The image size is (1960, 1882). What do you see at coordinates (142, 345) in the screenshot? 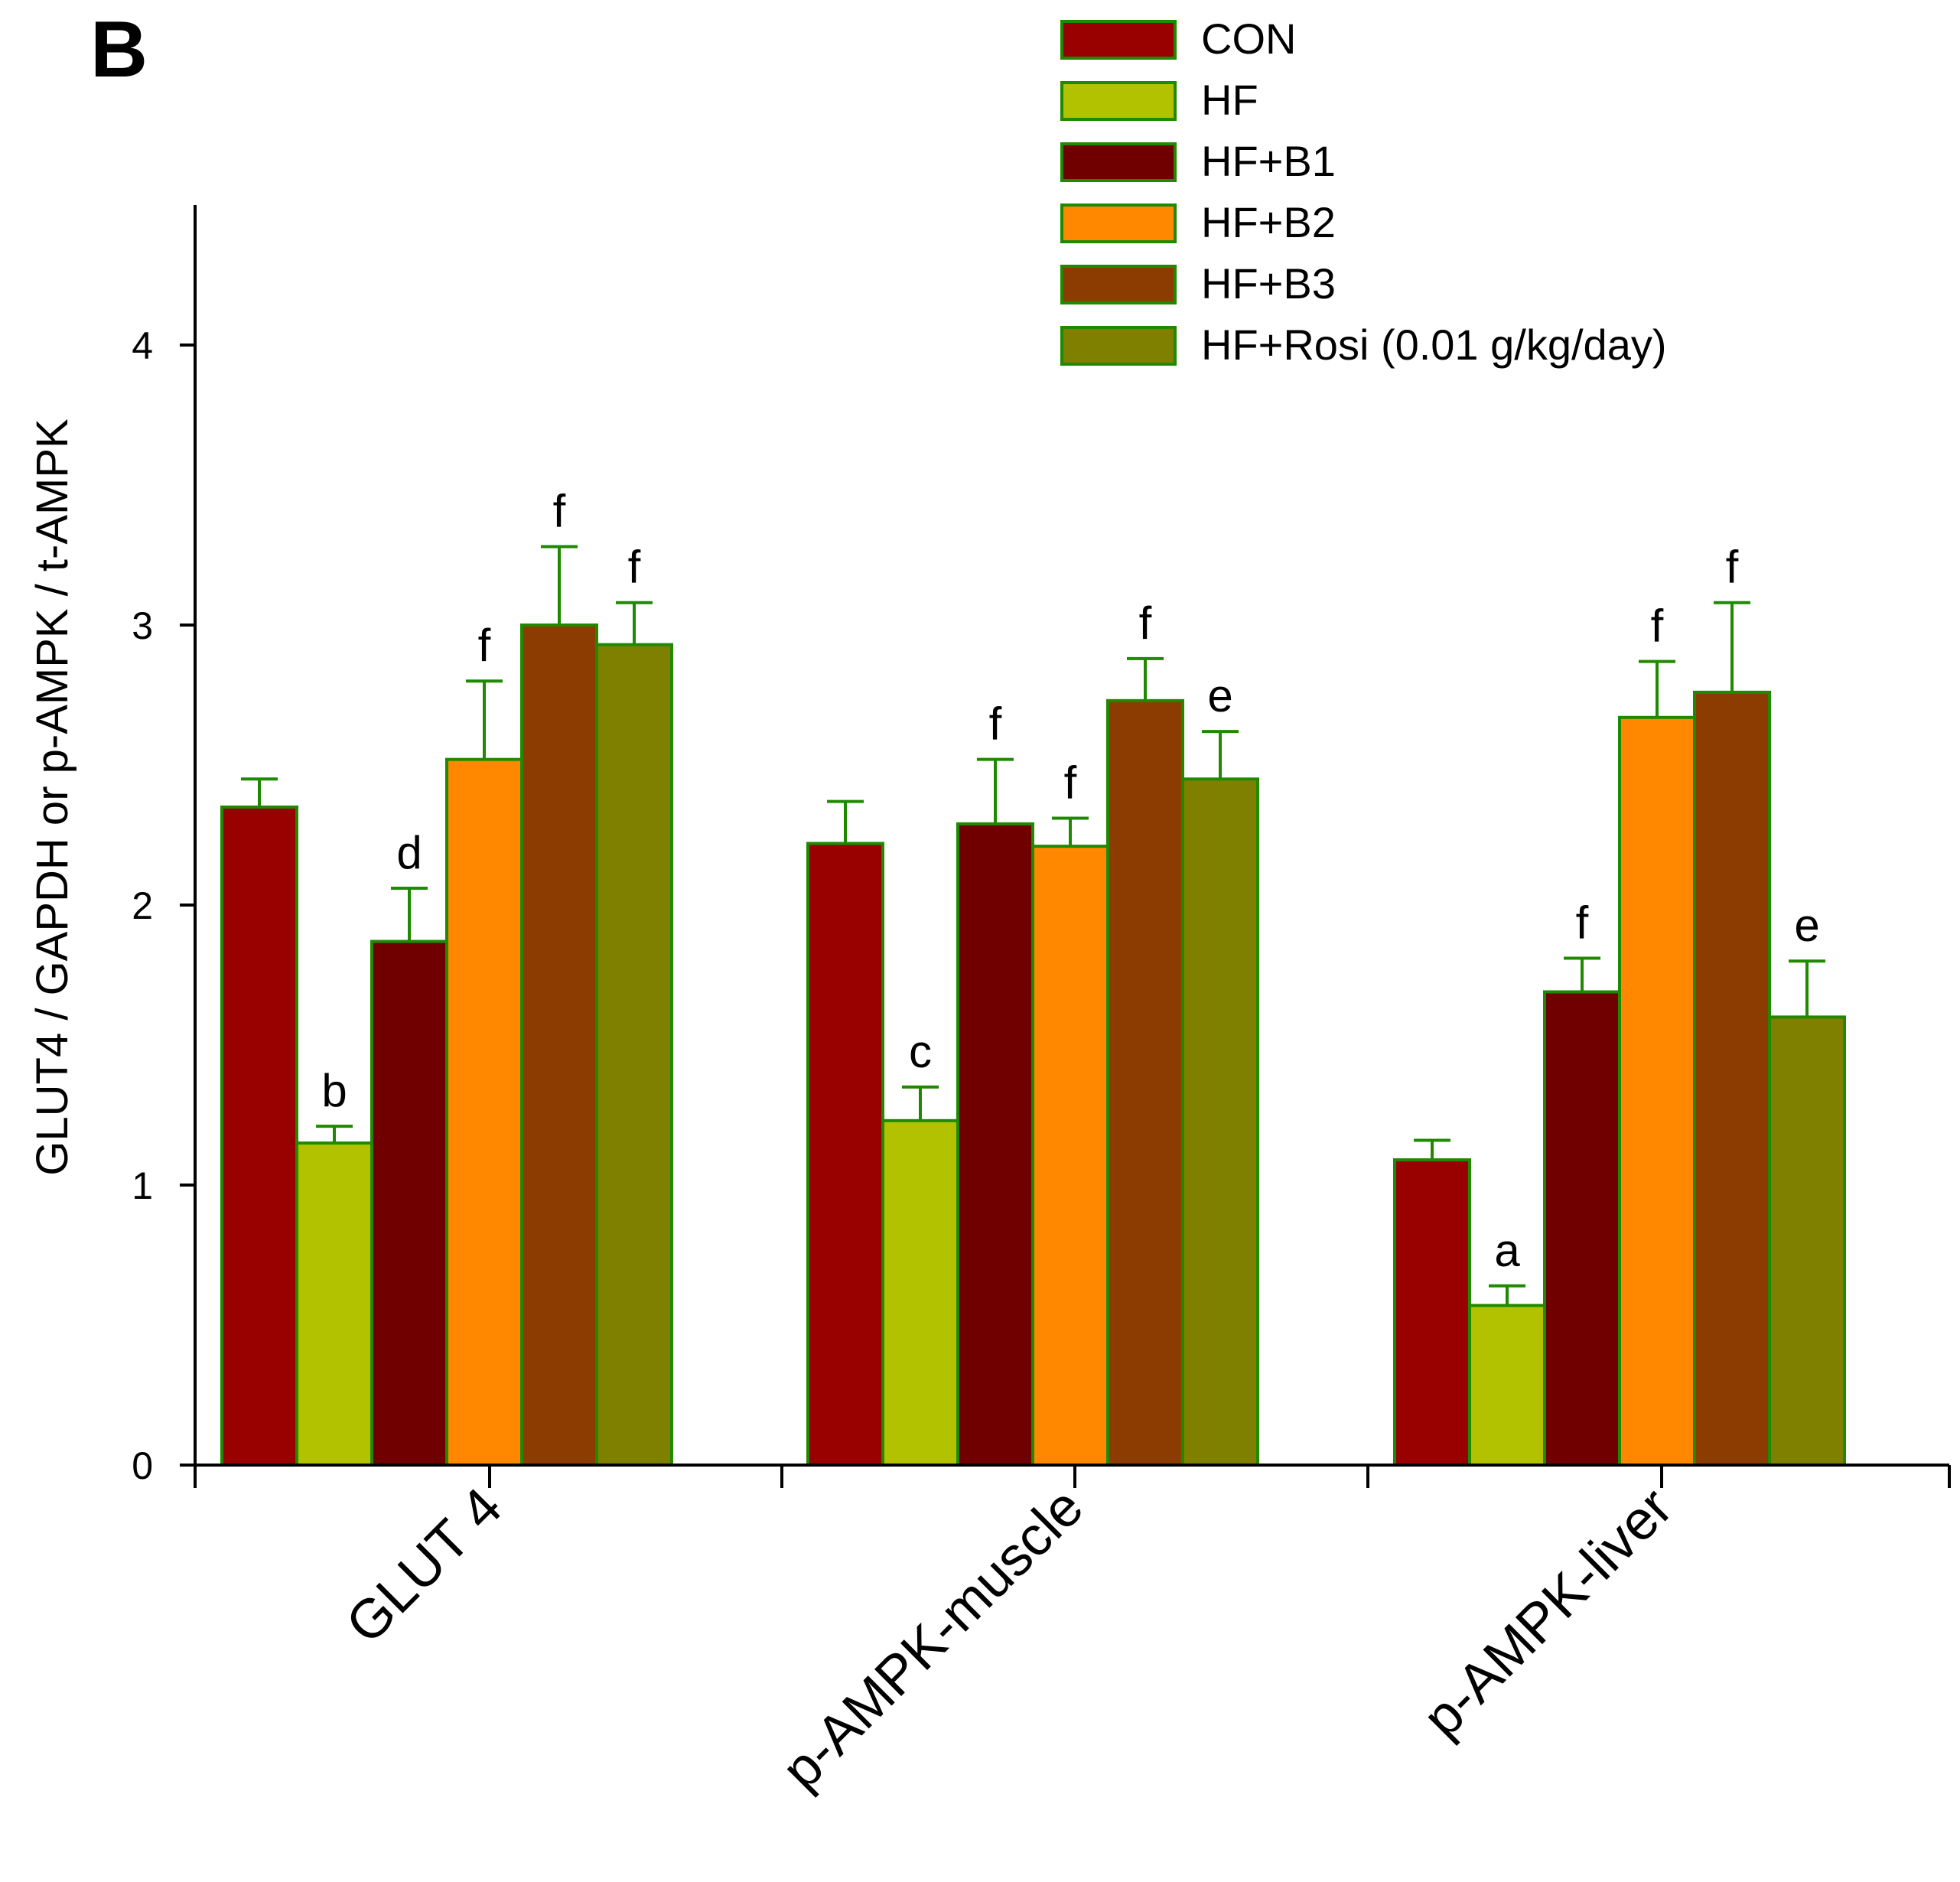
I see `y-tick-label: 4` at bounding box center [142, 345].